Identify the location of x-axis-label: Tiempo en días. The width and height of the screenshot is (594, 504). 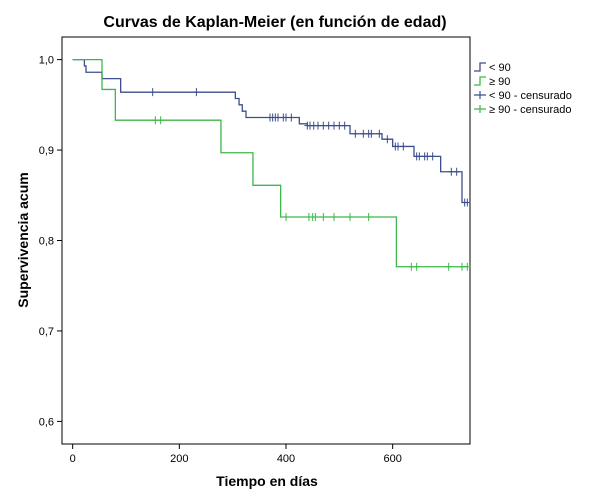
(267, 481).